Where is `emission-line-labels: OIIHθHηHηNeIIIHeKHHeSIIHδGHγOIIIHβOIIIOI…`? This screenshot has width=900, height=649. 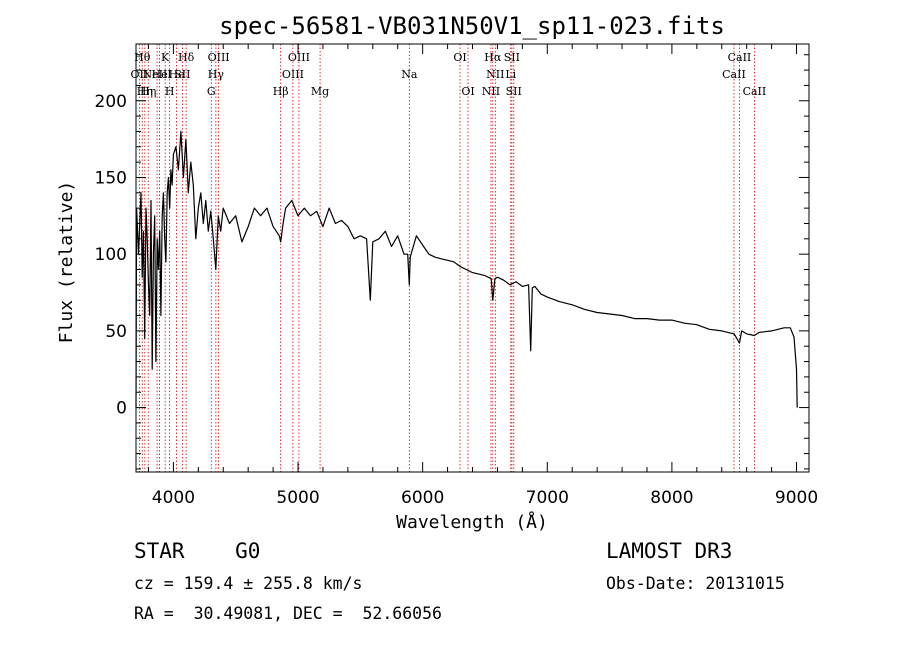
emission-line-labels: OIIHθHηHηNeIIIHeKHHeSIIHδGHγOIIIHβOIIIOI… is located at coordinates (449, 74).